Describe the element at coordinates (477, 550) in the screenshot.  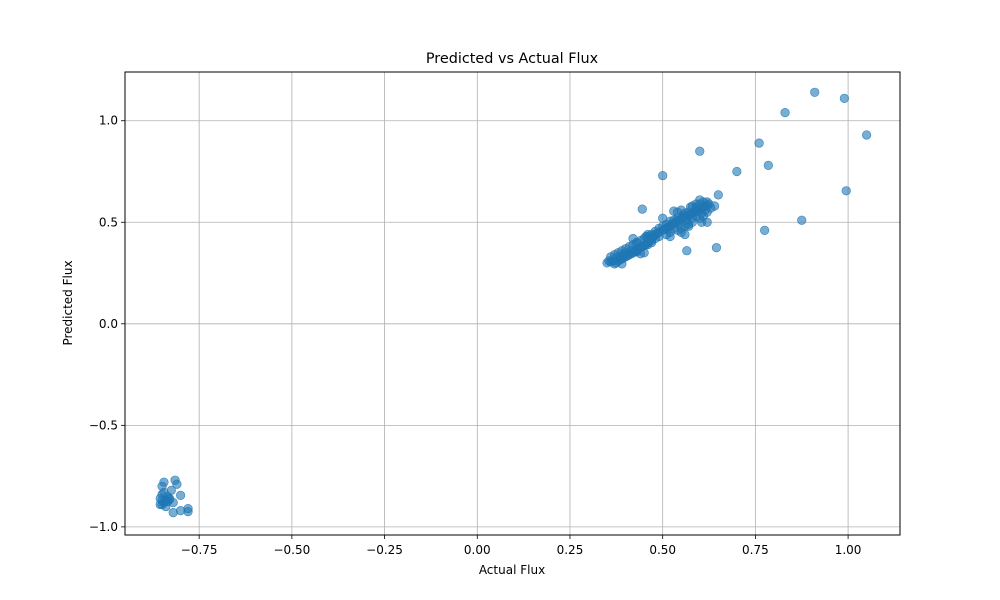
I see `x-tick-label: 0.00` at that location.